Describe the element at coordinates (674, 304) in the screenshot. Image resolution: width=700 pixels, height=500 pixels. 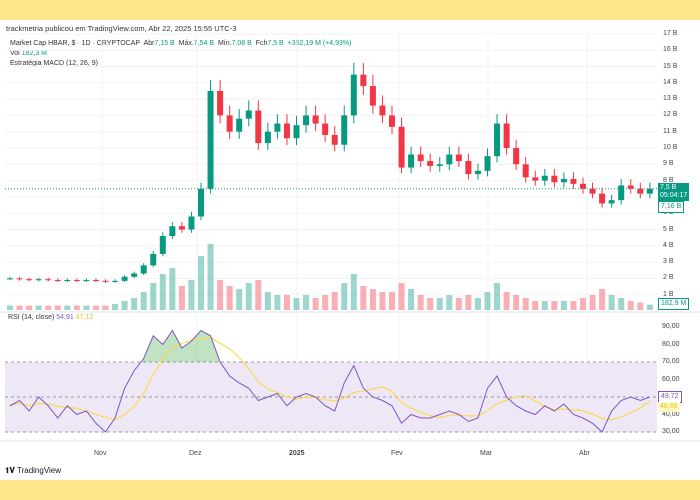
I see `volume-tag: 182,9 M` at that location.